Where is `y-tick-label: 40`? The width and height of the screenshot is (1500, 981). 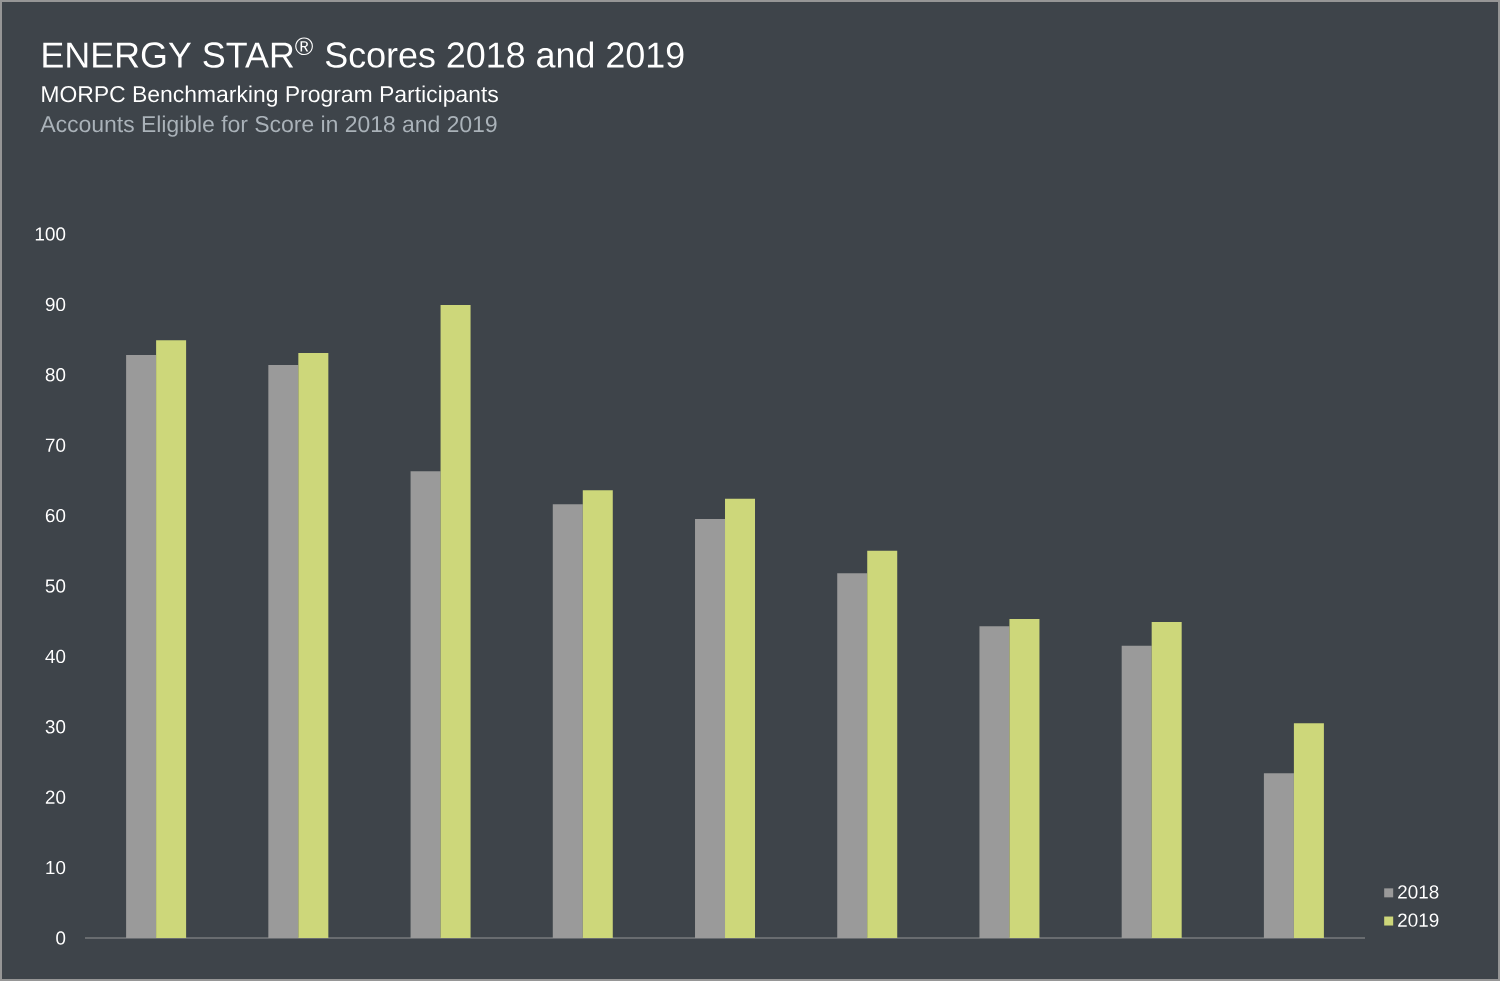 y-tick-label: 40 is located at coordinates (55, 656).